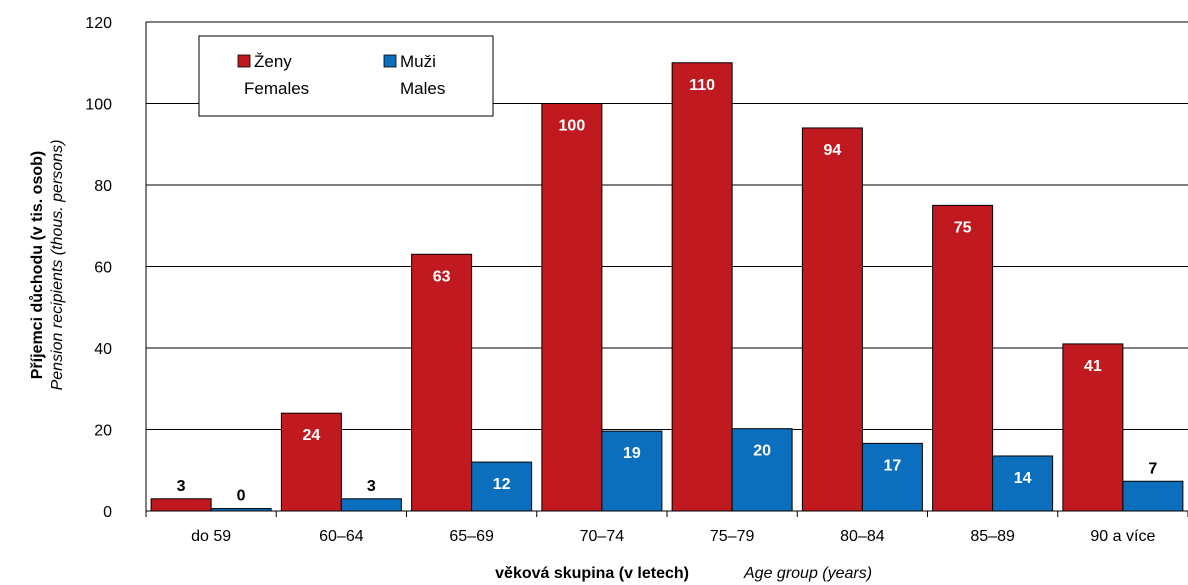  Describe the element at coordinates (98, 23) in the screenshot. I see `y-tick-label: 120` at that location.